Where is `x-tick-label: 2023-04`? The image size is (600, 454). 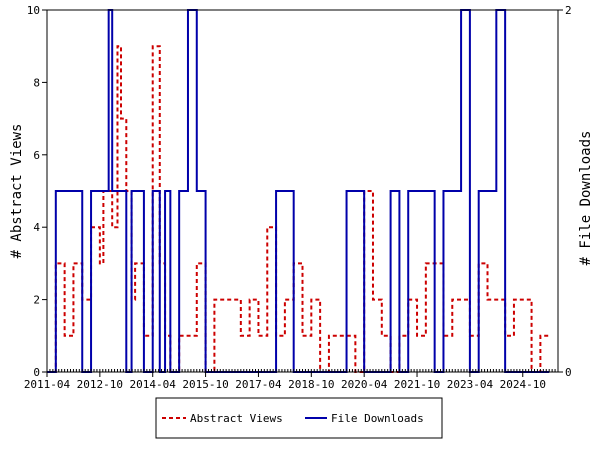
x-tick-label: 2023-04 is located at coordinates (470, 384).